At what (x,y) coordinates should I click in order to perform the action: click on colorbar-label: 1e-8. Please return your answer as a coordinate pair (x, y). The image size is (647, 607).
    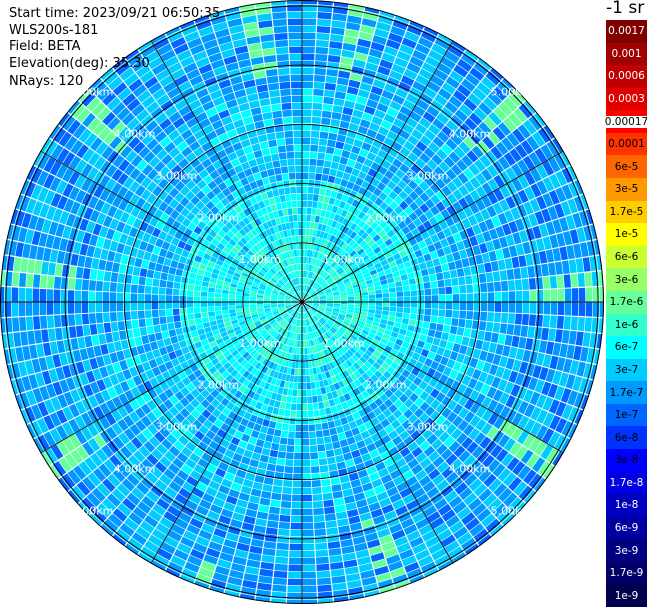
    Looking at the image, I should click on (626, 505).